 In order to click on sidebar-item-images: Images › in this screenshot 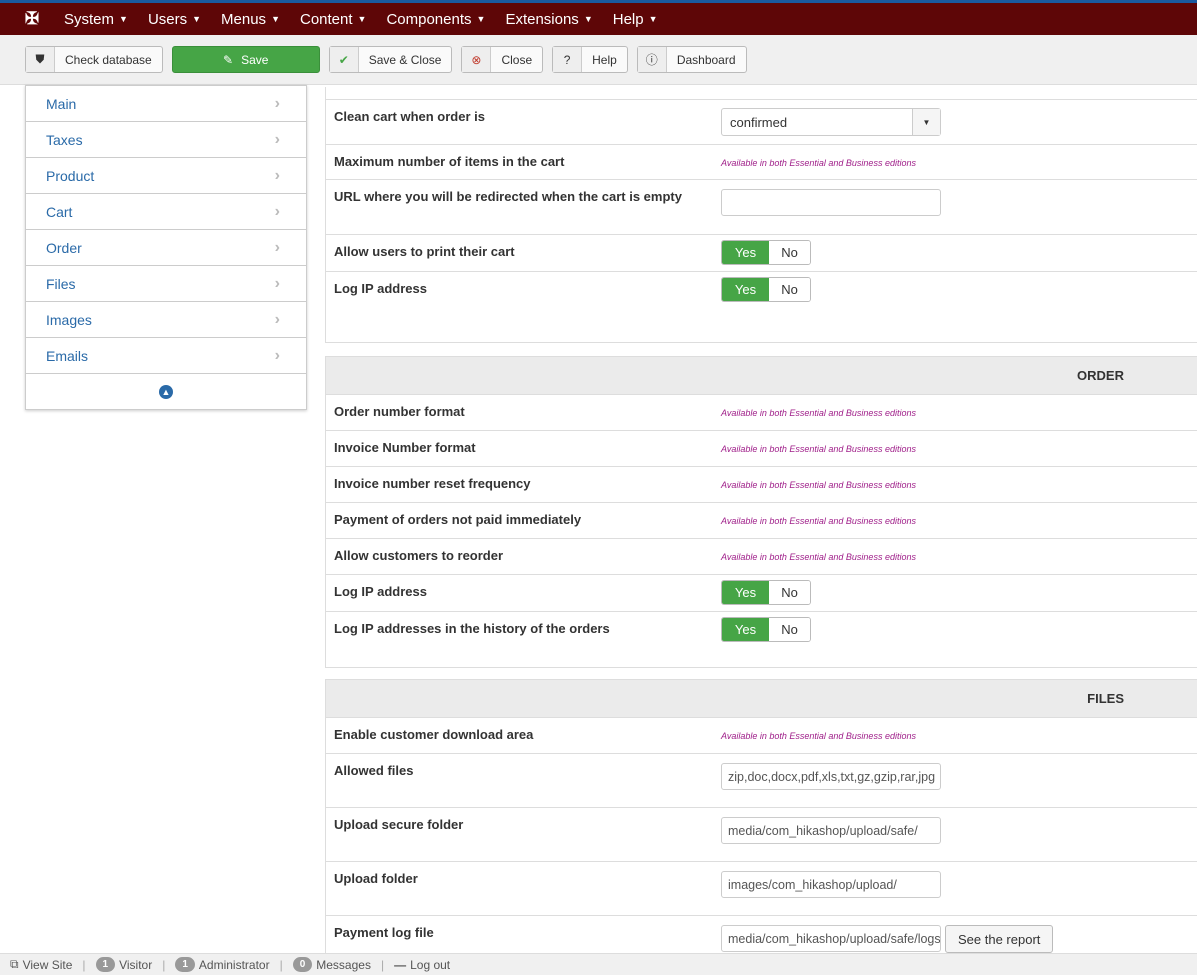, I will do `click(166, 320)`.